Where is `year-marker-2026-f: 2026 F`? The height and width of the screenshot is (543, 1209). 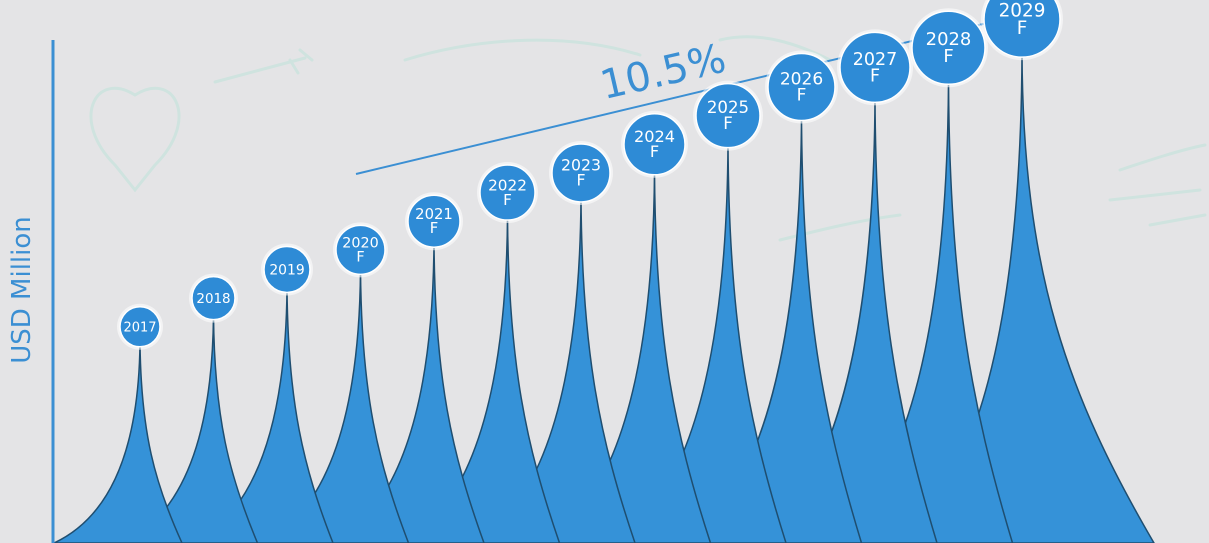
year-marker-2026-f: 2026 F is located at coordinates (801, 87).